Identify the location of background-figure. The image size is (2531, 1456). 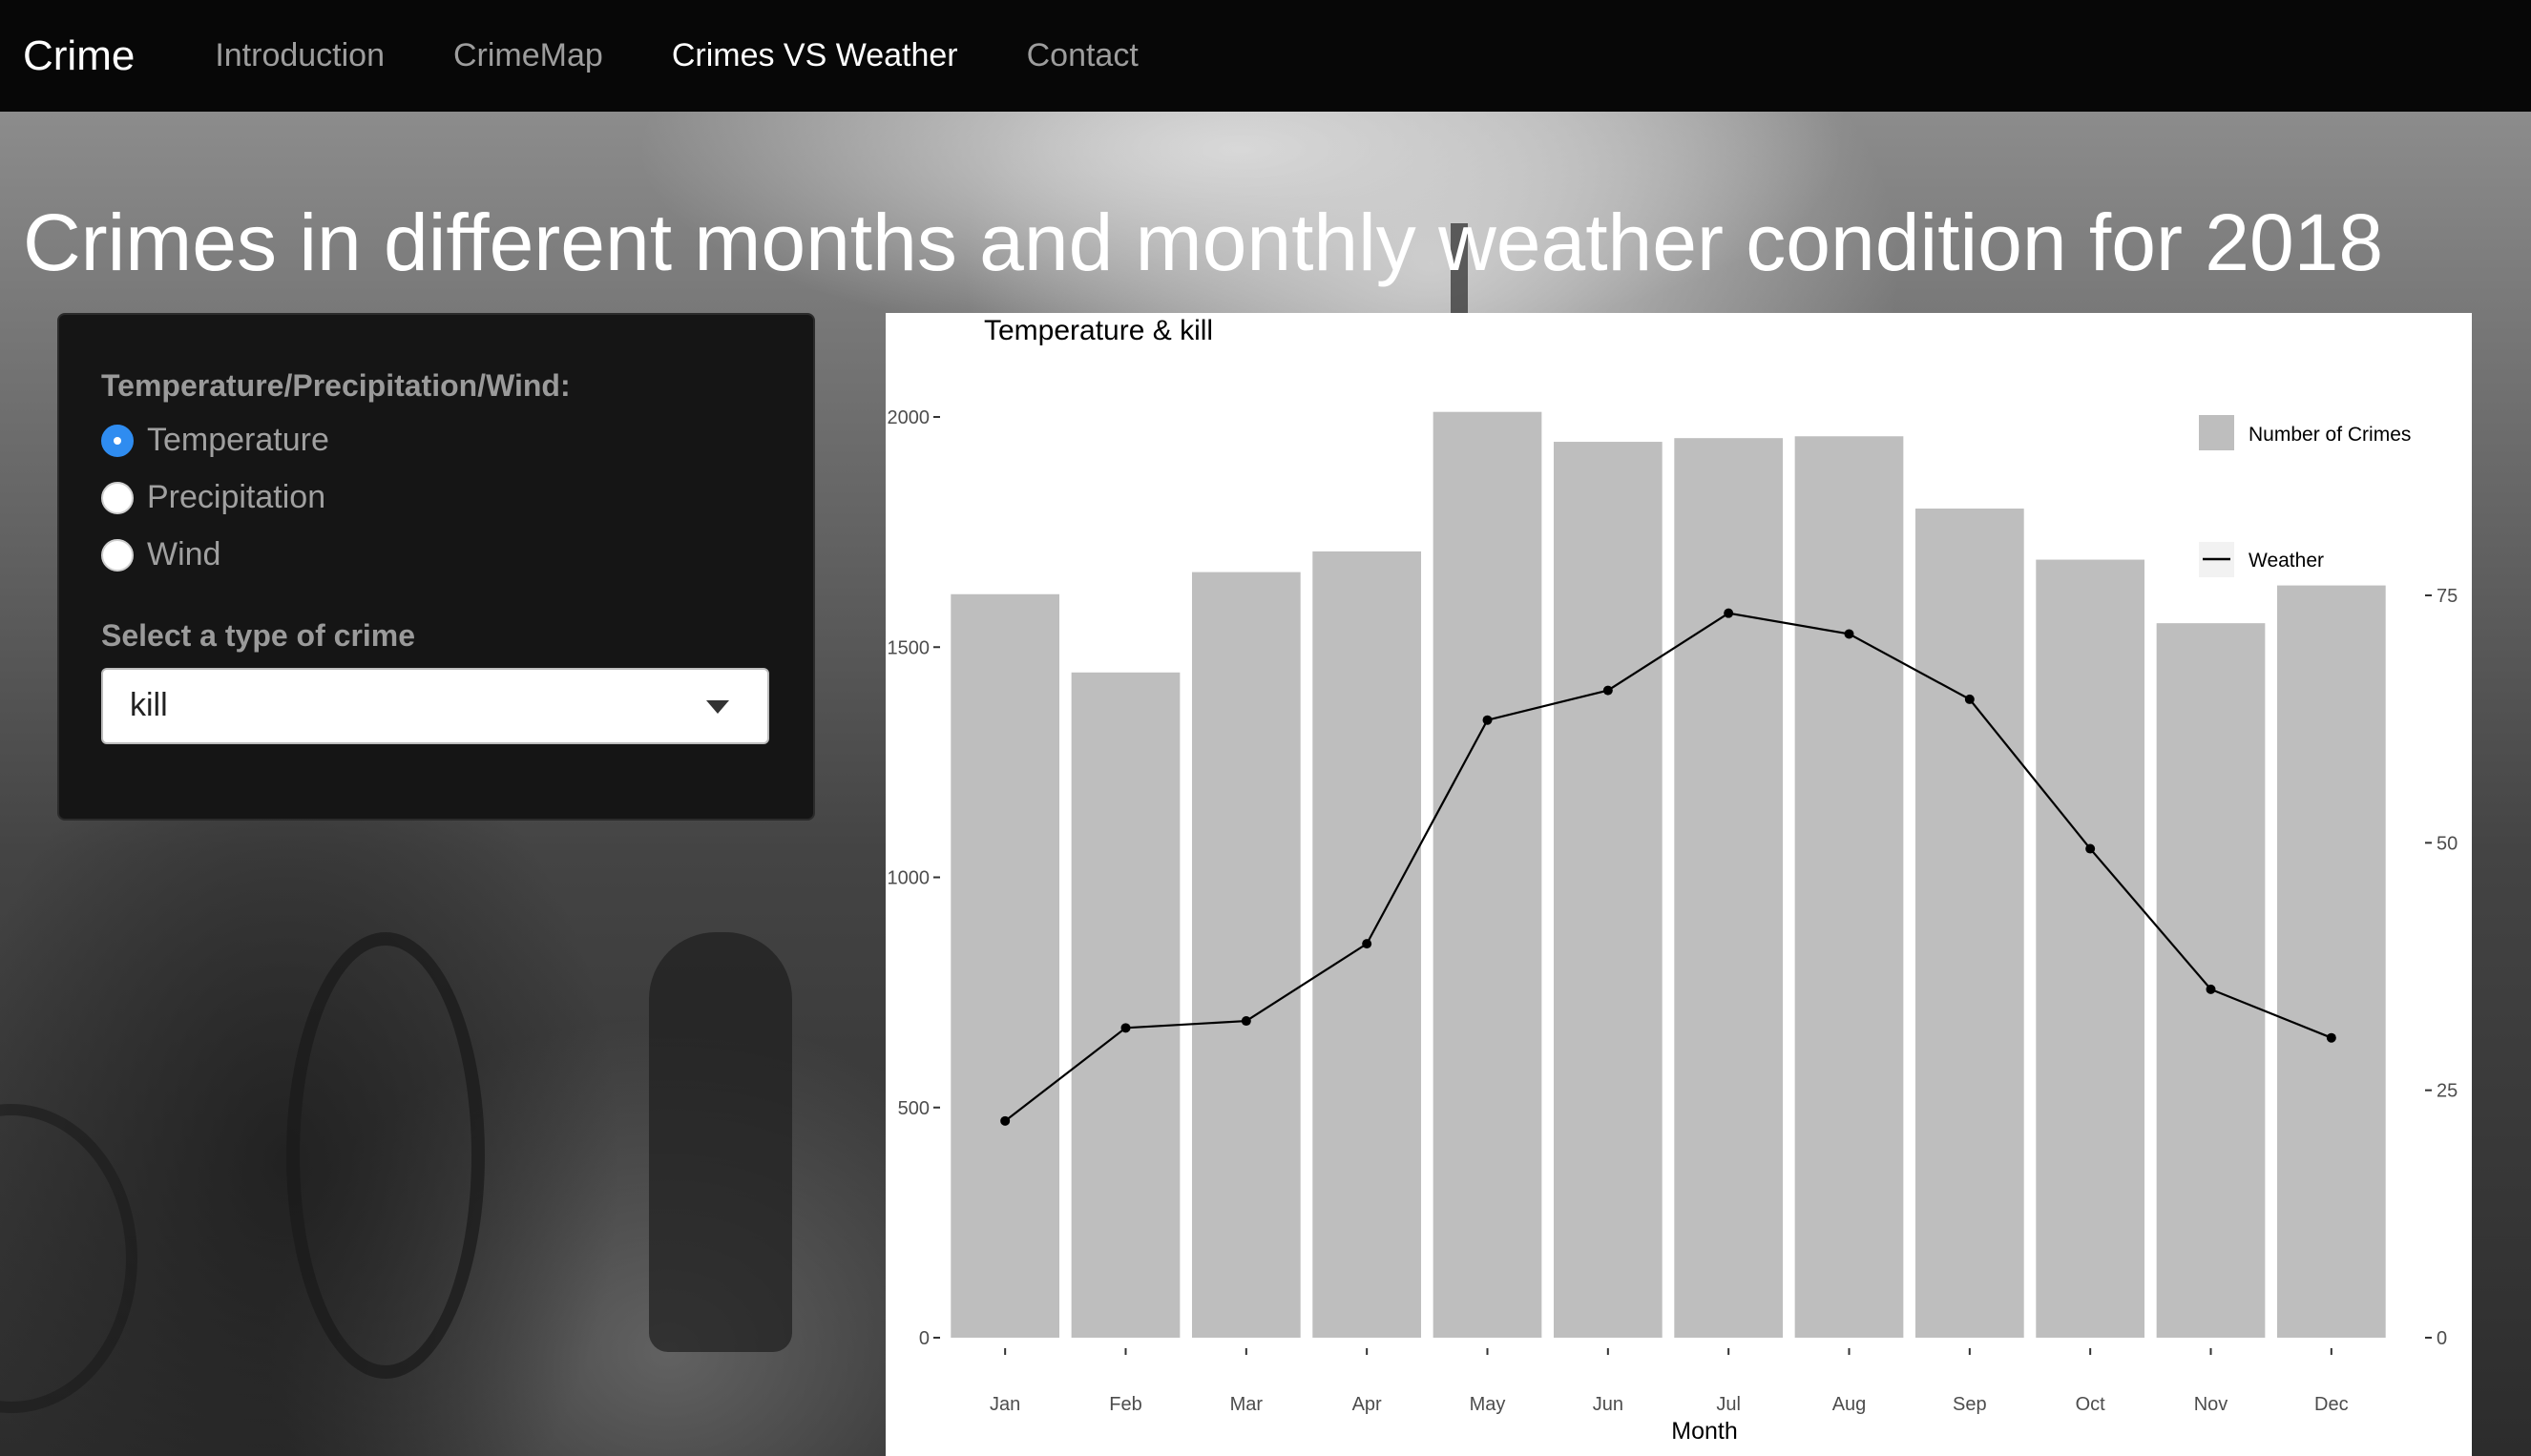
(721, 1142).